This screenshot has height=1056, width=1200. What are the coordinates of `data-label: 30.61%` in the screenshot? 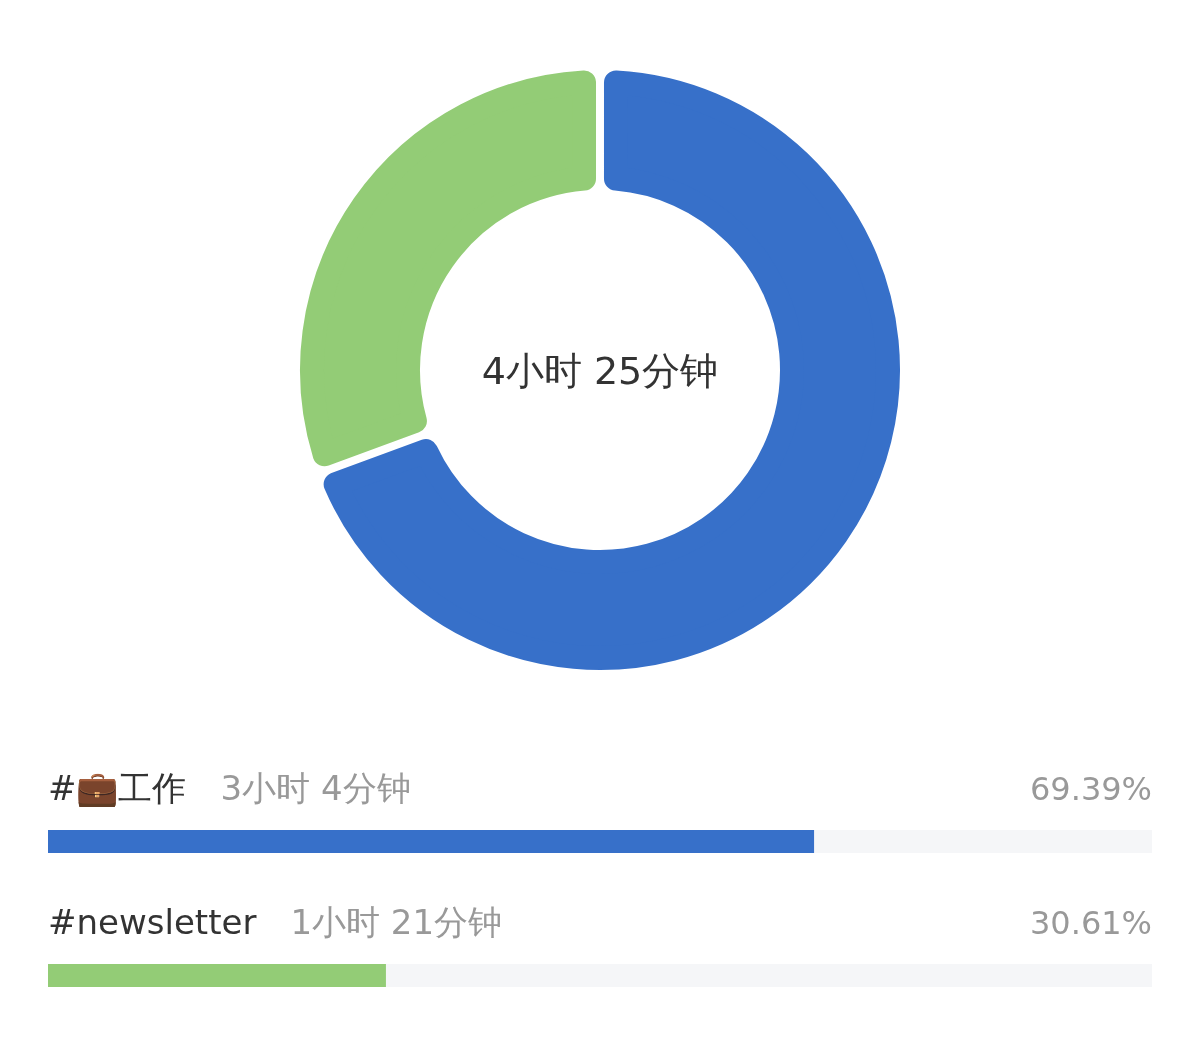 It's located at (1090, 923).